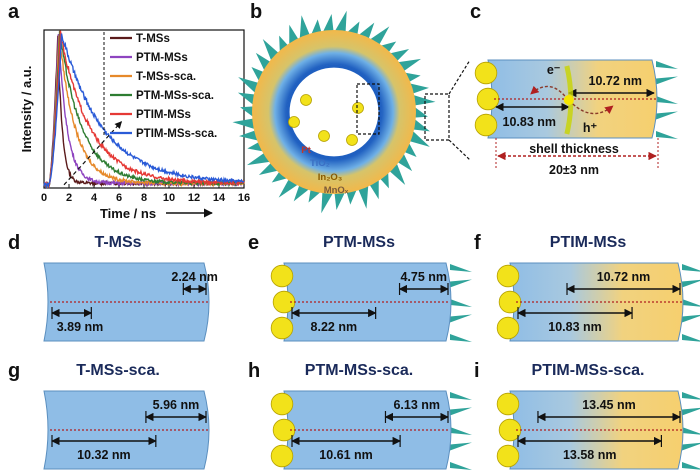  What do you see at coordinates (144, 198) in the screenshot?
I see `x-tick-label: 8` at bounding box center [144, 198].